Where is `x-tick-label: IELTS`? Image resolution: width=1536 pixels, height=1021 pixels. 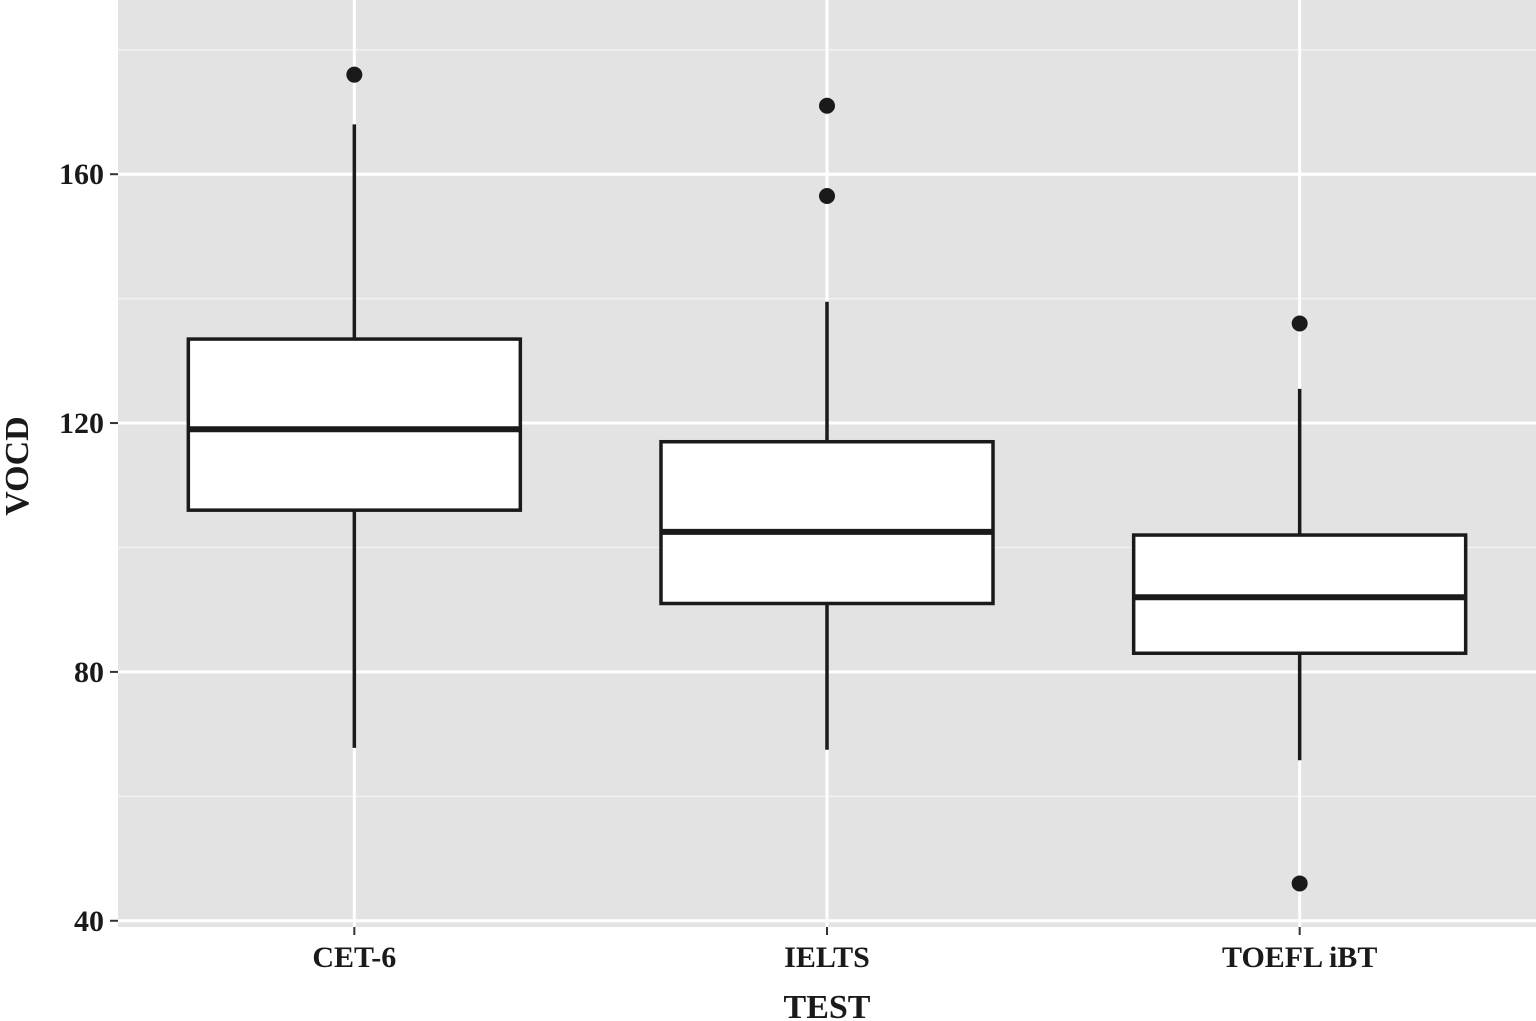
x-tick-label: IELTS is located at coordinates (827, 957).